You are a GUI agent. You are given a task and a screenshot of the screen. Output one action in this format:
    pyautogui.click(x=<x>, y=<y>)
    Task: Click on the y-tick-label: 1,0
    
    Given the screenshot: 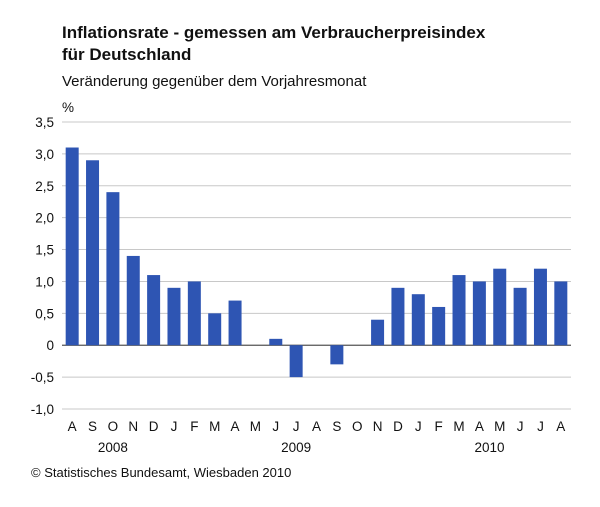 What is the action you would take?
    pyautogui.click(x=44, y=281)
    